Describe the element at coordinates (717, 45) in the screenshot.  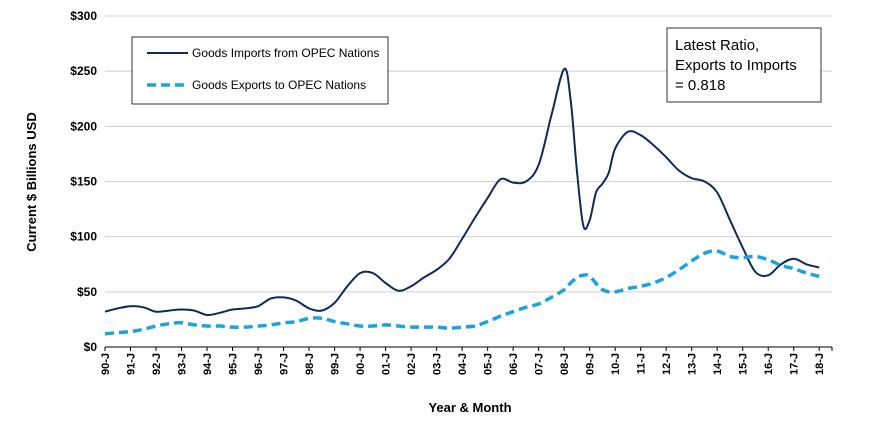
I see `annotation-line-1: Latest Ratio,` at that location.